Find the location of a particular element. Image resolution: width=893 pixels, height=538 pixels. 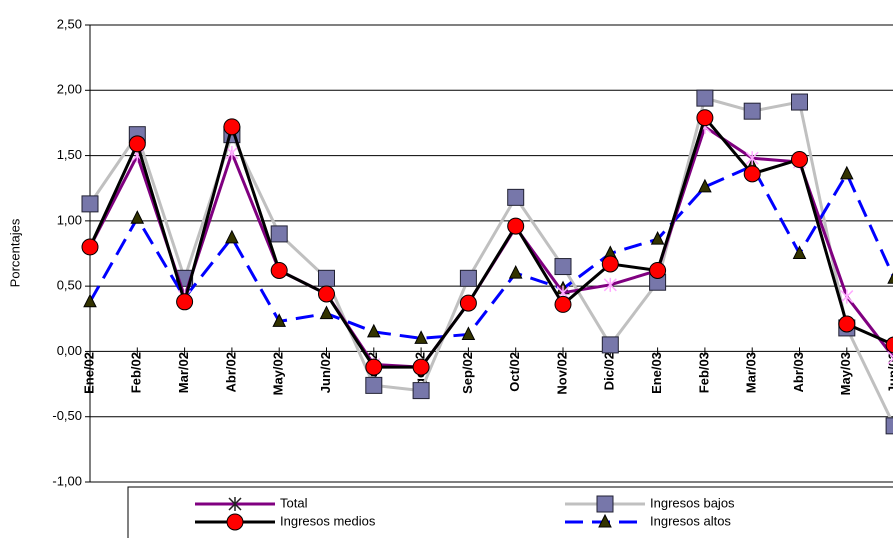

legend-label: Ingresos medios is located at coordinates (328, 520).